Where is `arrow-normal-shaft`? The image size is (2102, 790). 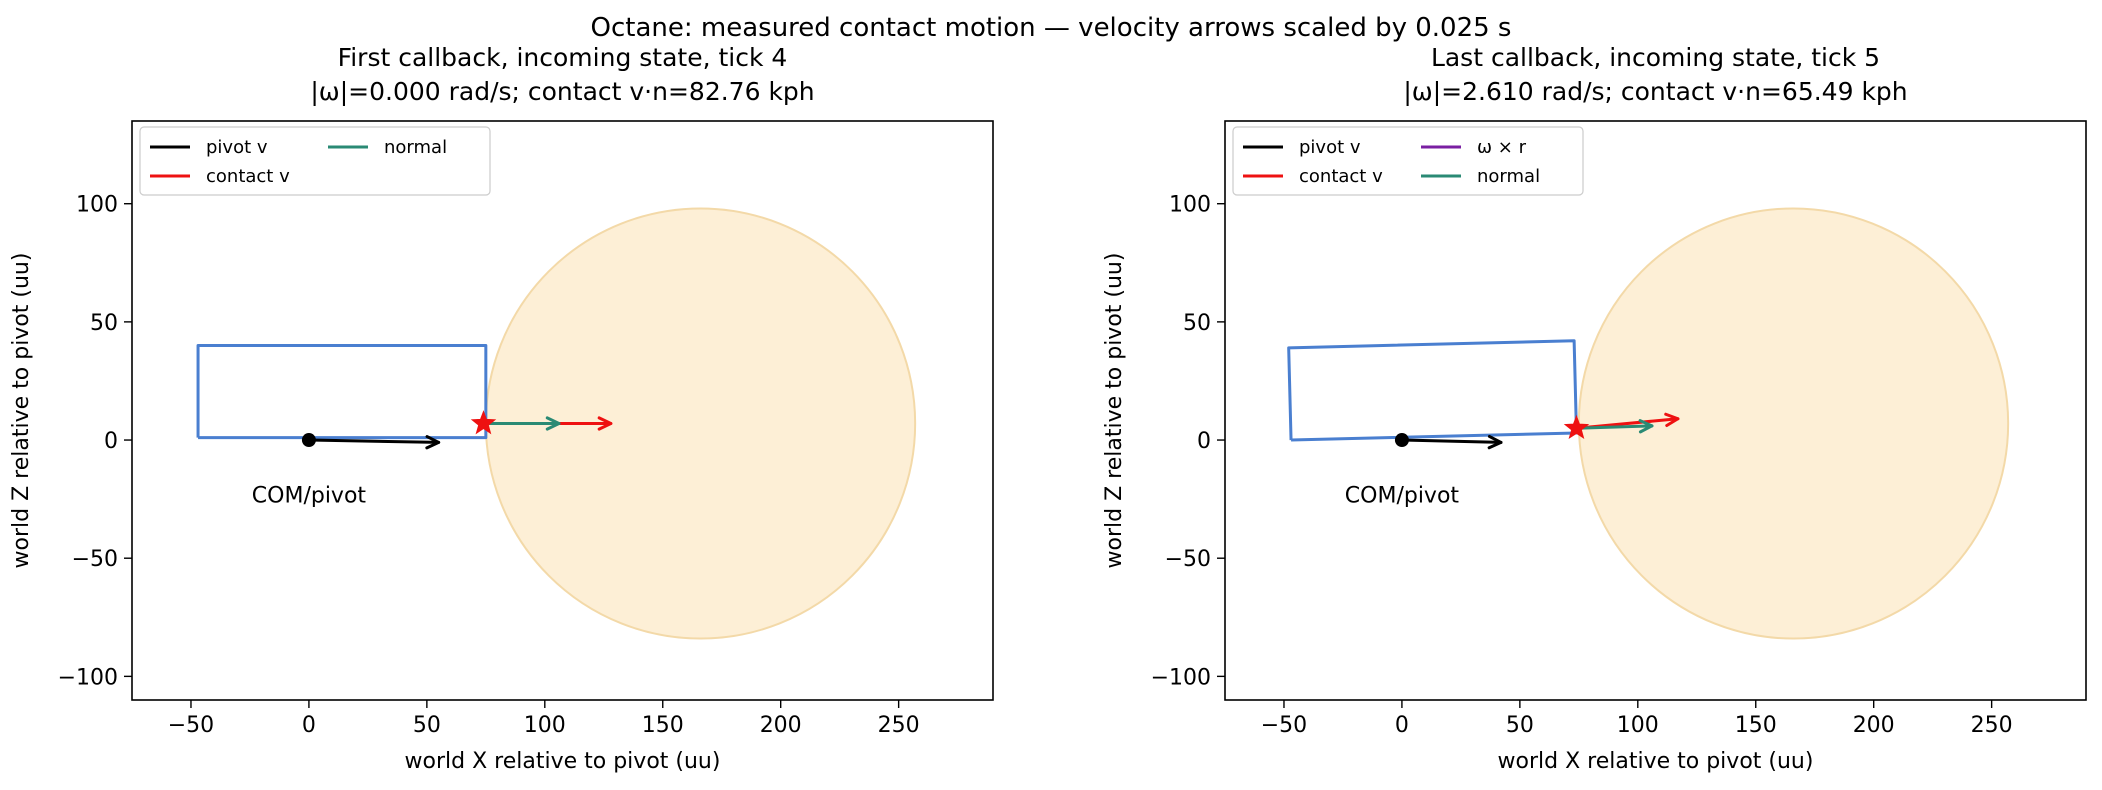
arrow-normal-shaft is located at coordinates (1614, 427).